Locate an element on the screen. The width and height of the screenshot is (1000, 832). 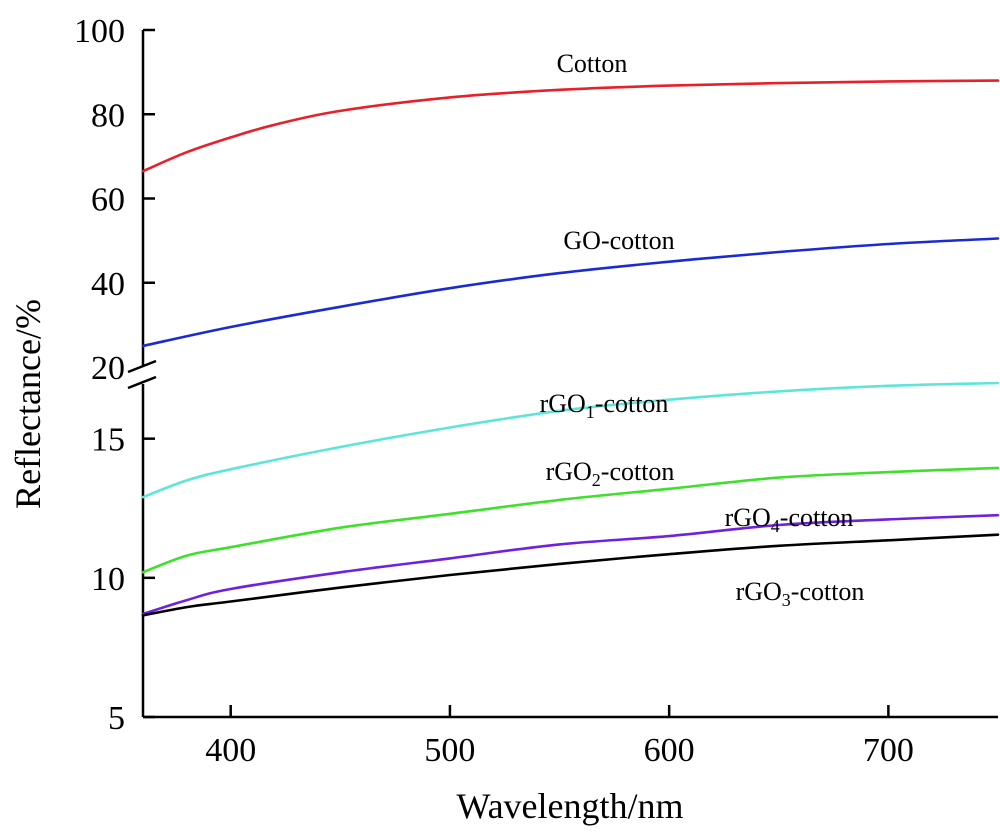
y-axis-label: Reflectance/% is located at coordinates (28, 404).